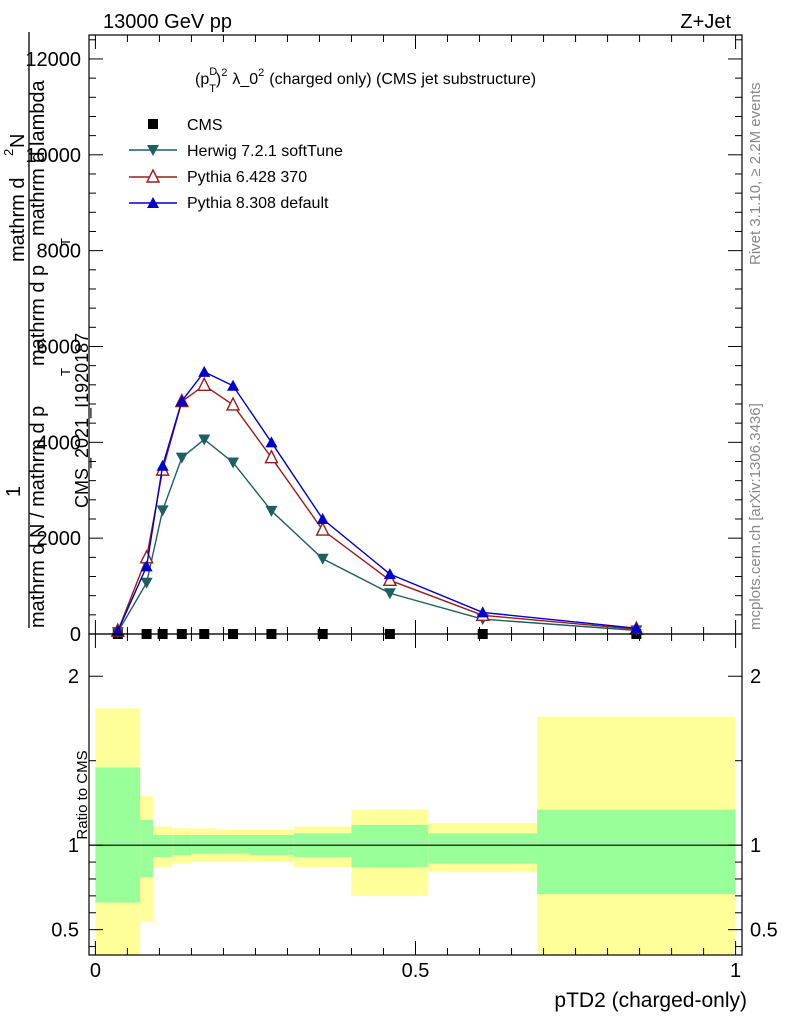 The height and width of the screenshot is (1024, 786). I want to click on main-y-tick-label: 10000, so click(53, 156).